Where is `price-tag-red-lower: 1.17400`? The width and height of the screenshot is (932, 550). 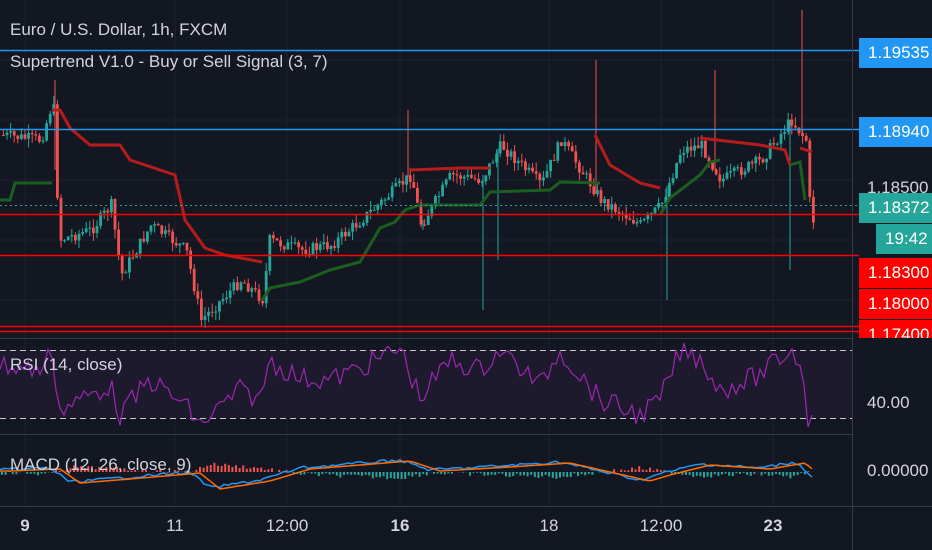 price-tag-red-lower: 1.17400 is located at coordinates (895, 329).